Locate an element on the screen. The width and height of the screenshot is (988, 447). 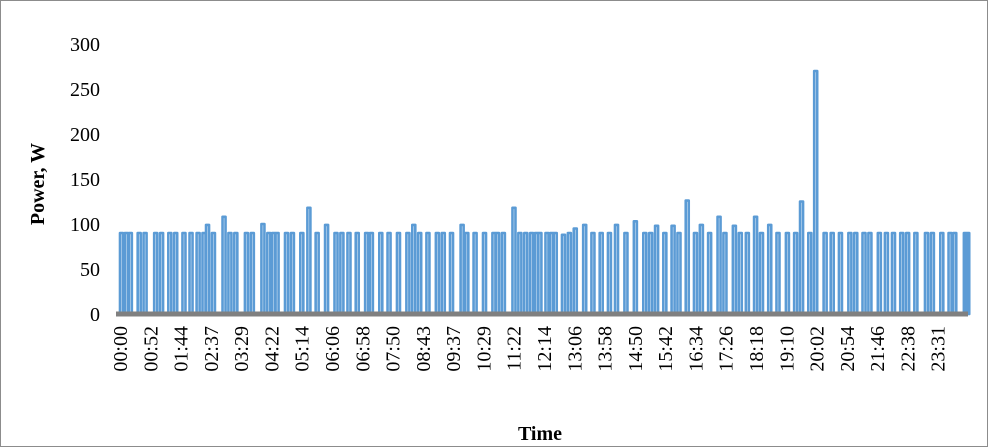
x-tick-label: 08:43 is located at coordinates (424, 349).